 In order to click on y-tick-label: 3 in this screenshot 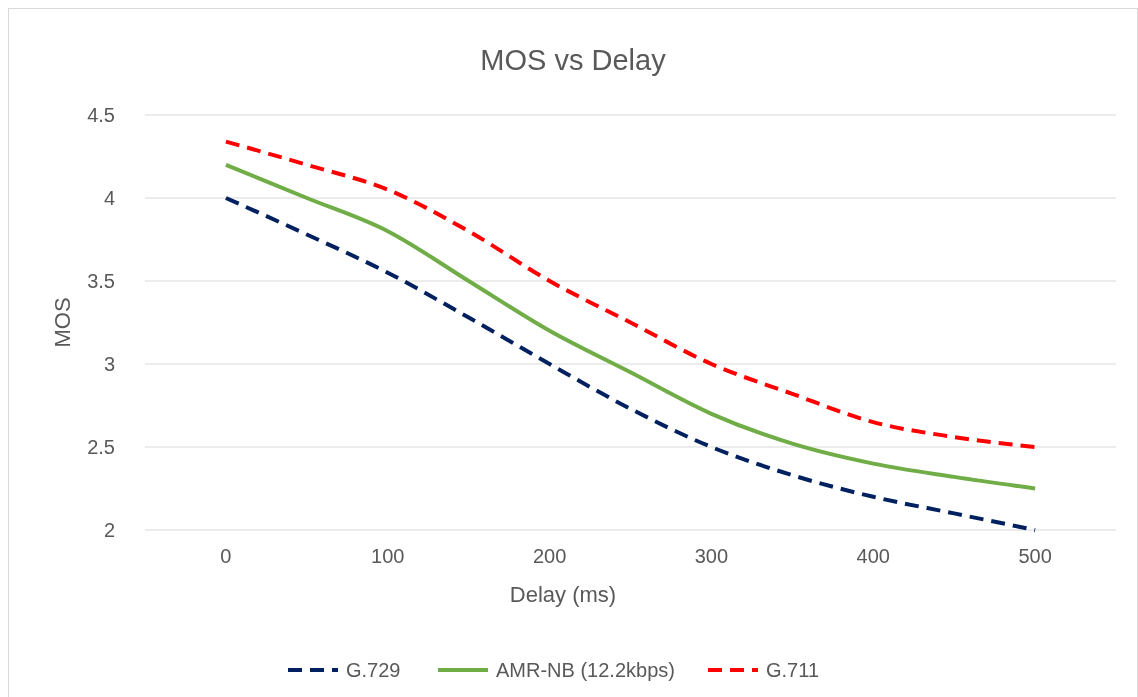, I will do `click(109, 364)`.